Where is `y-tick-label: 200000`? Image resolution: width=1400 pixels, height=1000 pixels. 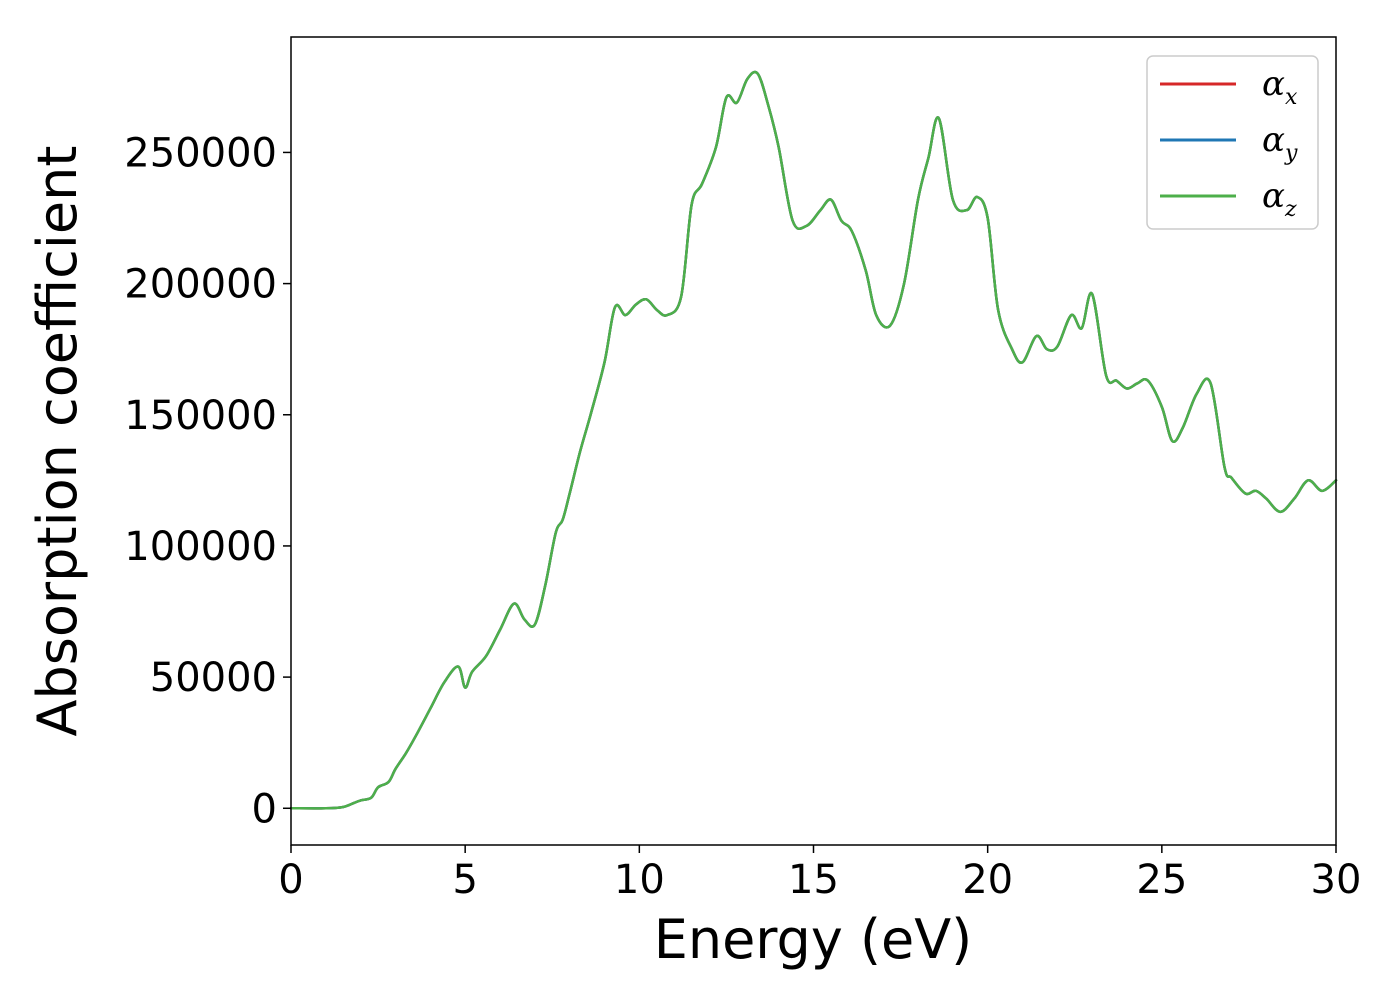 y-tick-label: 200000 is located at coordinates (200, 285).